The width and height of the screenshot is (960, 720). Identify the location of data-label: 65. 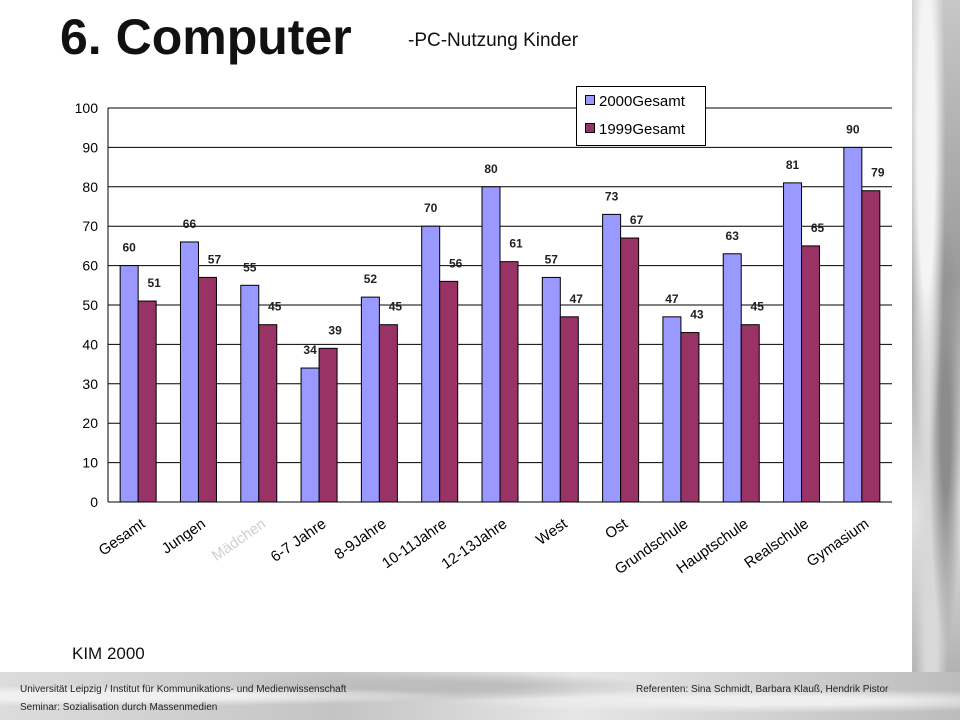
(818, 228).